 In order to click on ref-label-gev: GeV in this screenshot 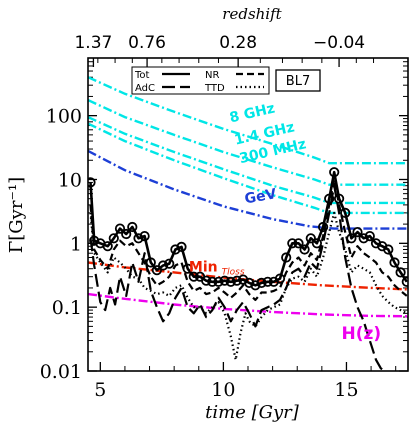, I will do `click(260, 196)`.